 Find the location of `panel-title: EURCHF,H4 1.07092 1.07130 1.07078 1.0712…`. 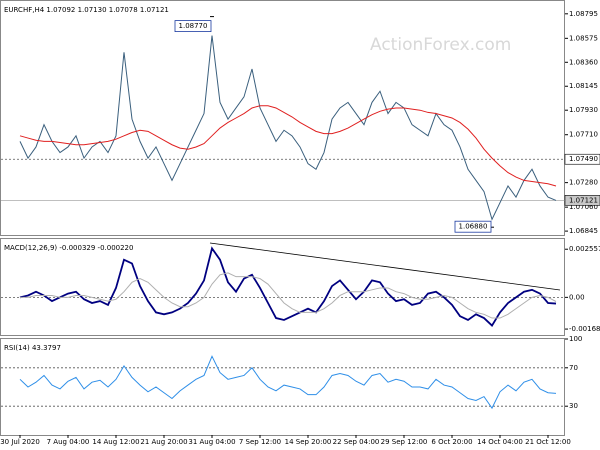

panel-title: EURCHF,H4 1.07092 1.07130 1.07078 1.0712… is located at coordinates (86, 10).